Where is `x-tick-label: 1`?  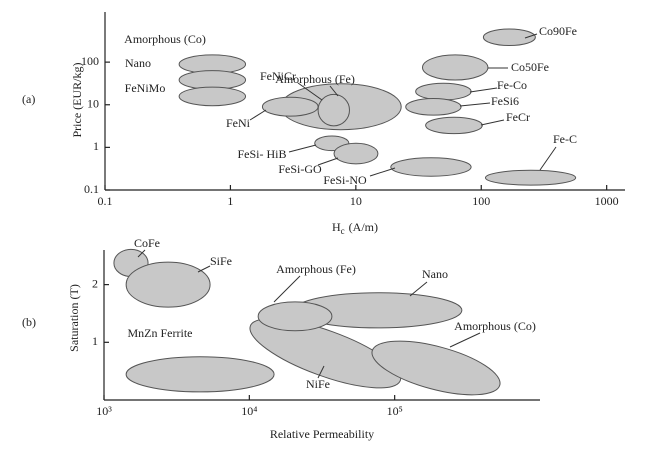 x-tick-label: 1 is located at coordinates (230, 201).